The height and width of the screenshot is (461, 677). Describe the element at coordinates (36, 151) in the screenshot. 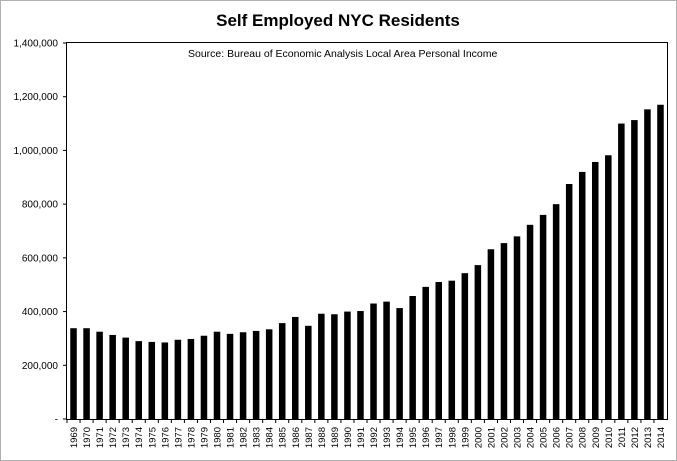

I see `y-tick-label: 1,000,000` at that location.